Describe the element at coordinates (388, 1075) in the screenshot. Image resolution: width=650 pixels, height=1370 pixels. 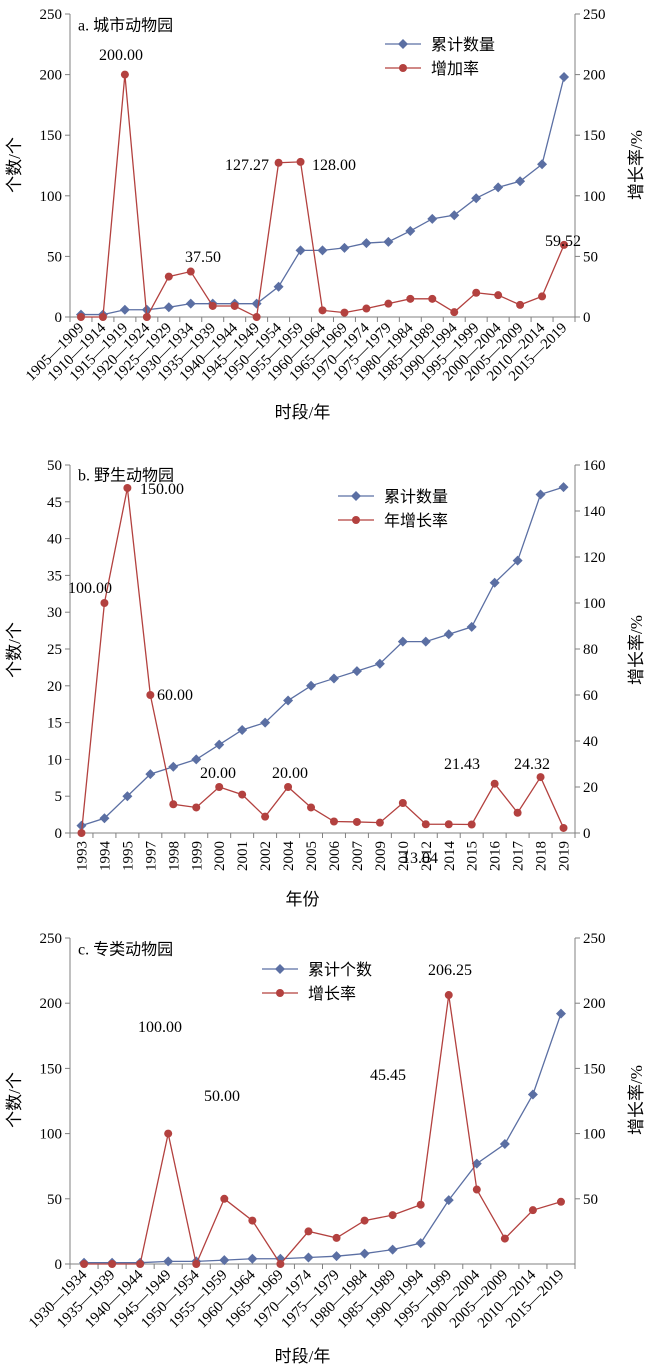
I see `data-label: 45.45` at that location.